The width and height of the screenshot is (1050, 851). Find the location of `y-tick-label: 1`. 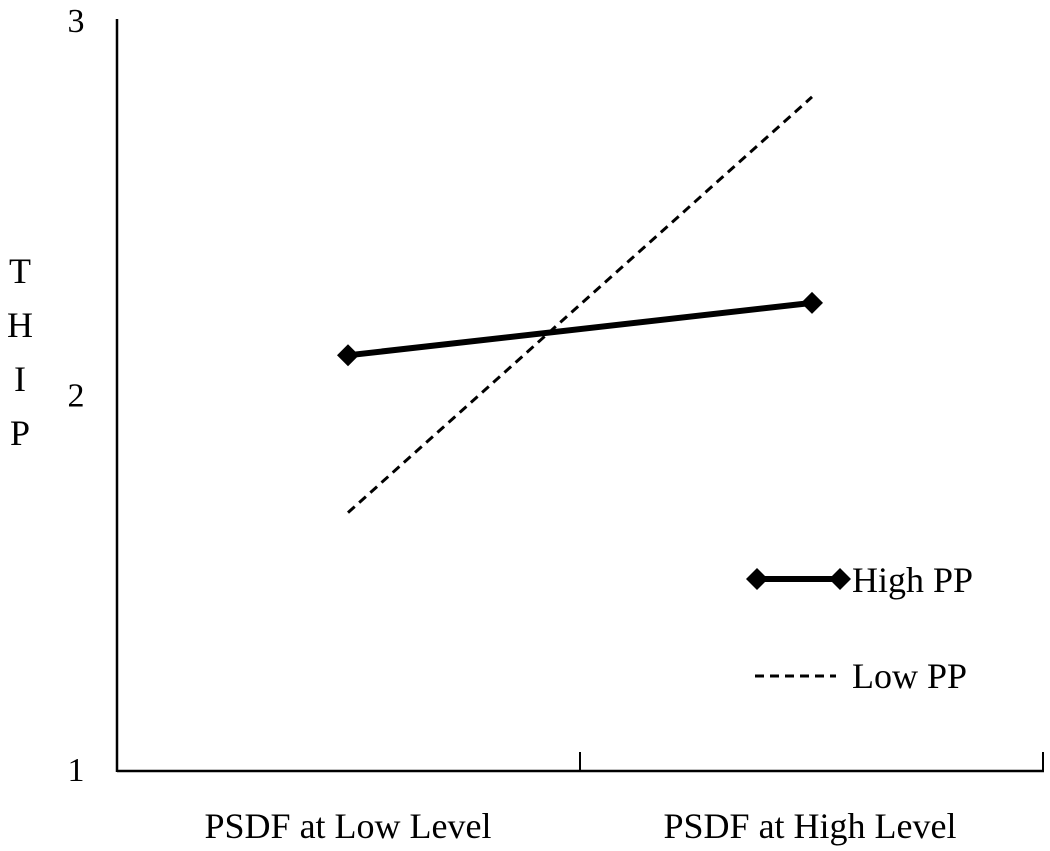

y-tick-label: 1 is located at coordinates (76, 770).